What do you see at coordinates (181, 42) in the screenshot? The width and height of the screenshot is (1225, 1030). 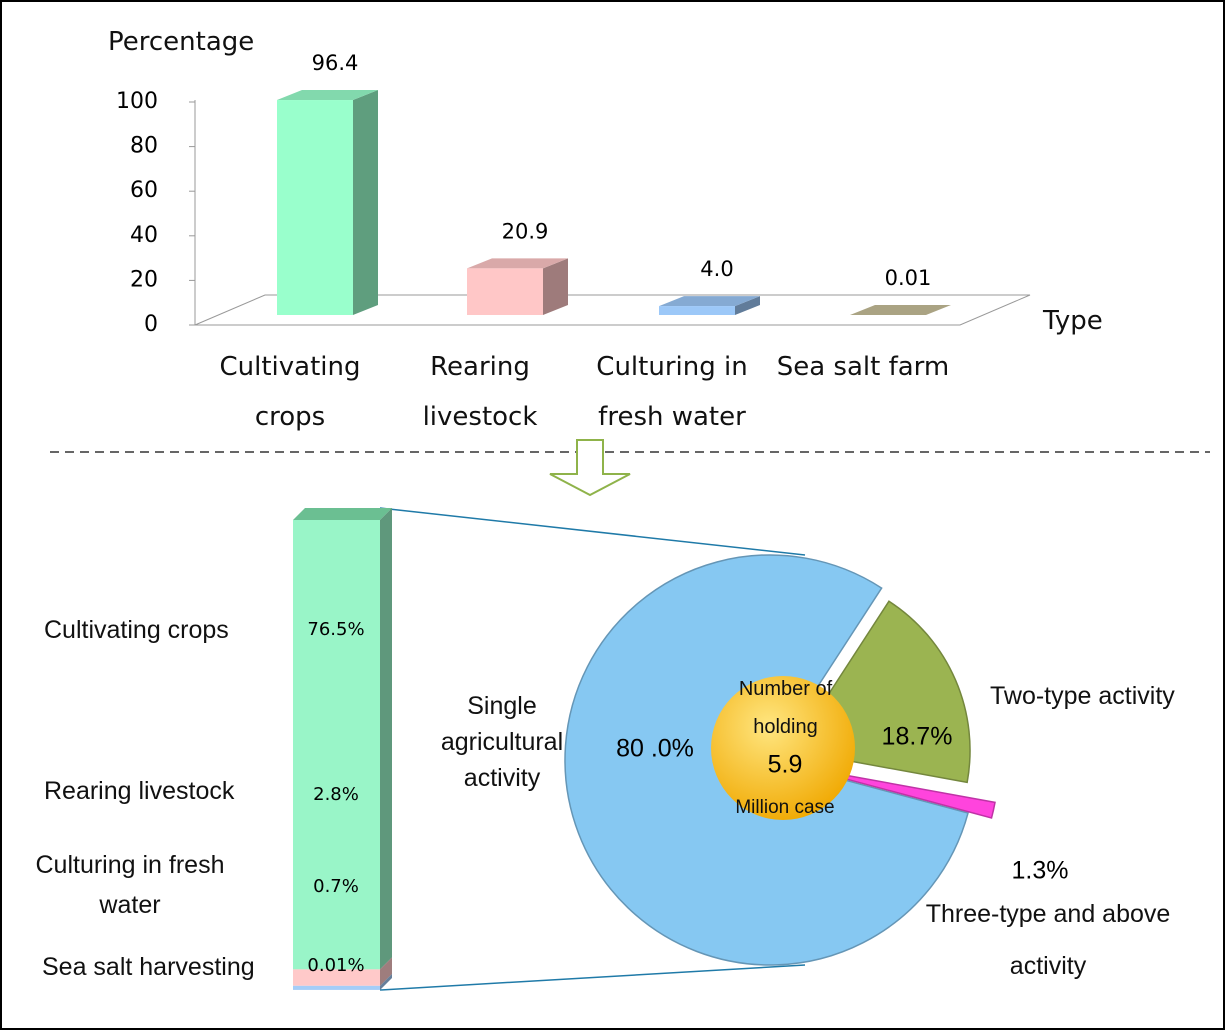 I see `y-axis-title: Percentage` at bounding box center [181, 42].